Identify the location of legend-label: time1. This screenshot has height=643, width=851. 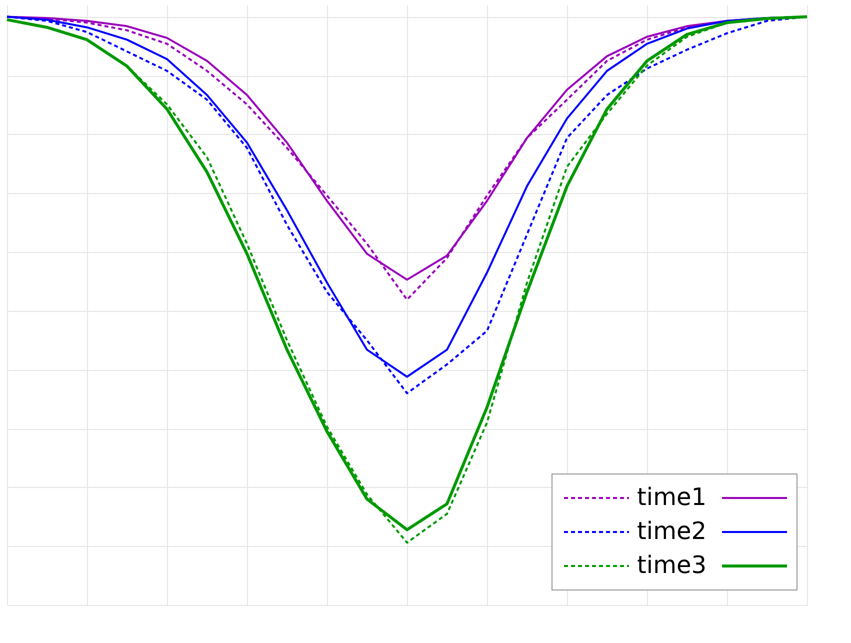
(671, 497).